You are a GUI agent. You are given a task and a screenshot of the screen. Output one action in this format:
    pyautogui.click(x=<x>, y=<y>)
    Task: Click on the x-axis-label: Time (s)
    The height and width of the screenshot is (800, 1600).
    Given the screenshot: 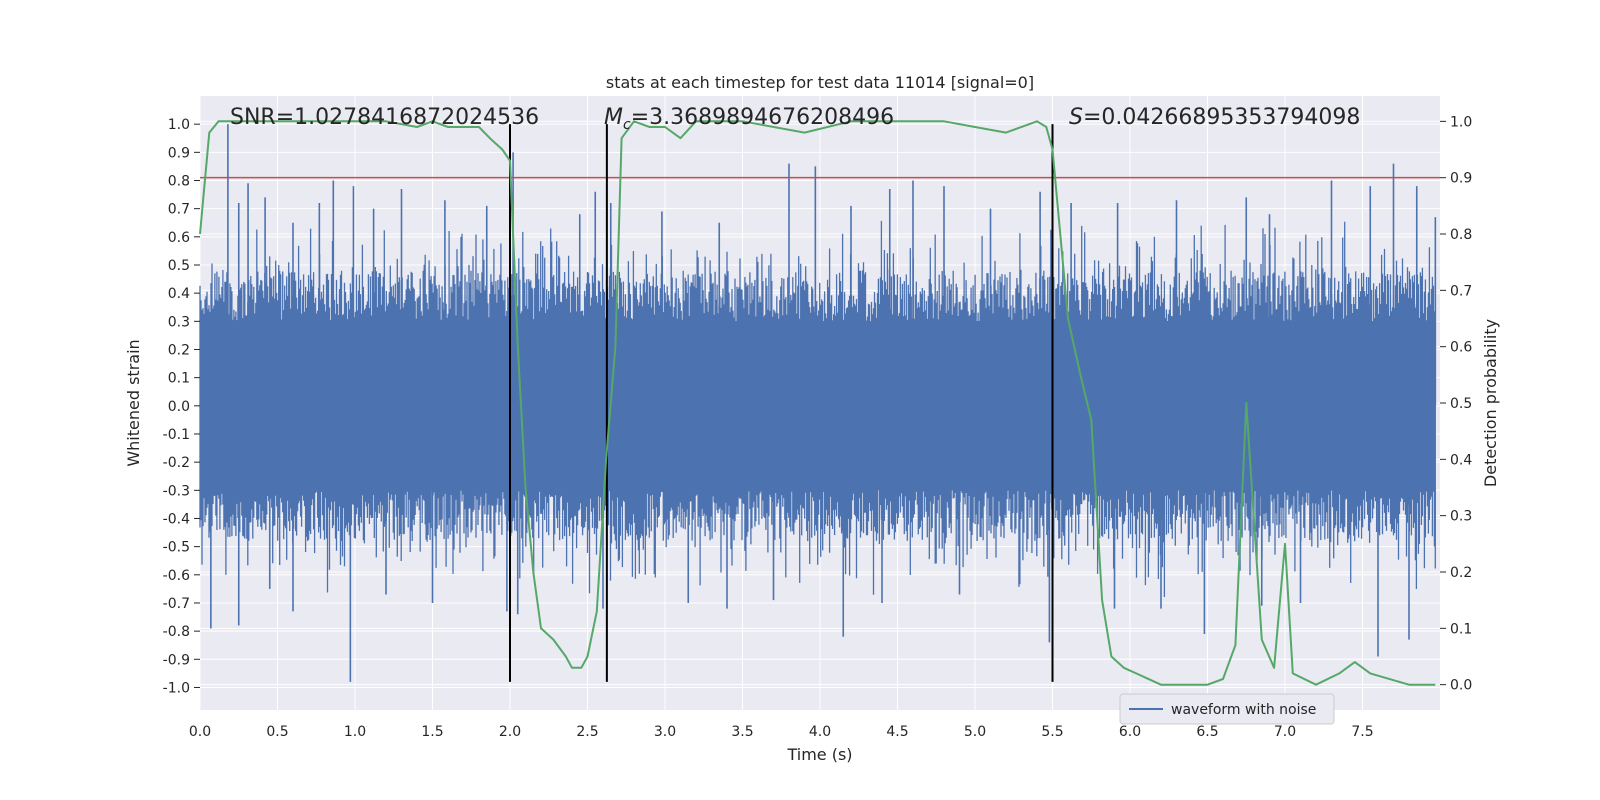 What is the action you would take?
    pyautogui.click(x=819, y=754)
    